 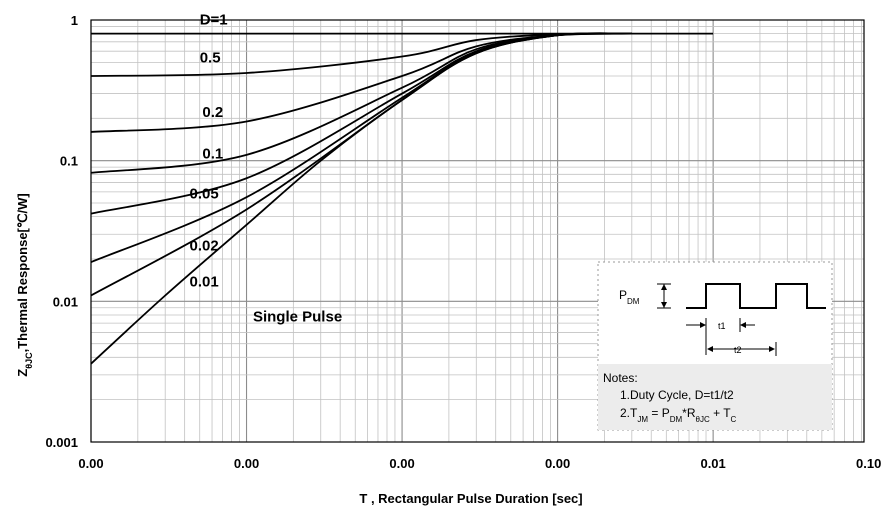 I want to click on y-axis-title-main: Z, so click(x=22, y=373).